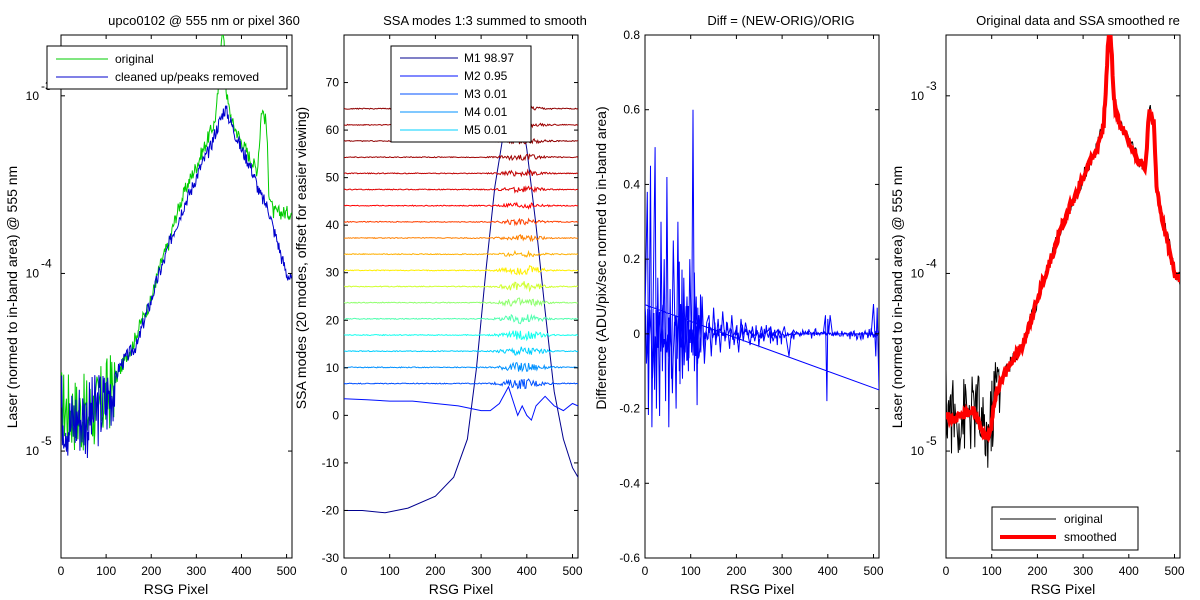 This screenshot has width=1200, height=600. What do you see at coordinates (486, 94) in the screenshot?
I see `legend-label-m3: M3 0.01` at bounding box center [486, 94].